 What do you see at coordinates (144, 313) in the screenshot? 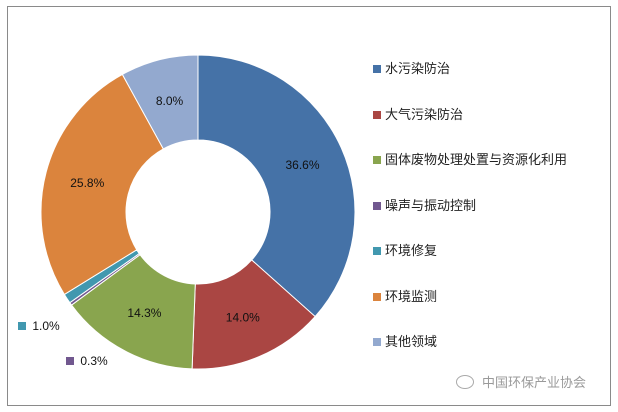
I see `data-label-2: 14.3%` at bounding box center [144, 313].